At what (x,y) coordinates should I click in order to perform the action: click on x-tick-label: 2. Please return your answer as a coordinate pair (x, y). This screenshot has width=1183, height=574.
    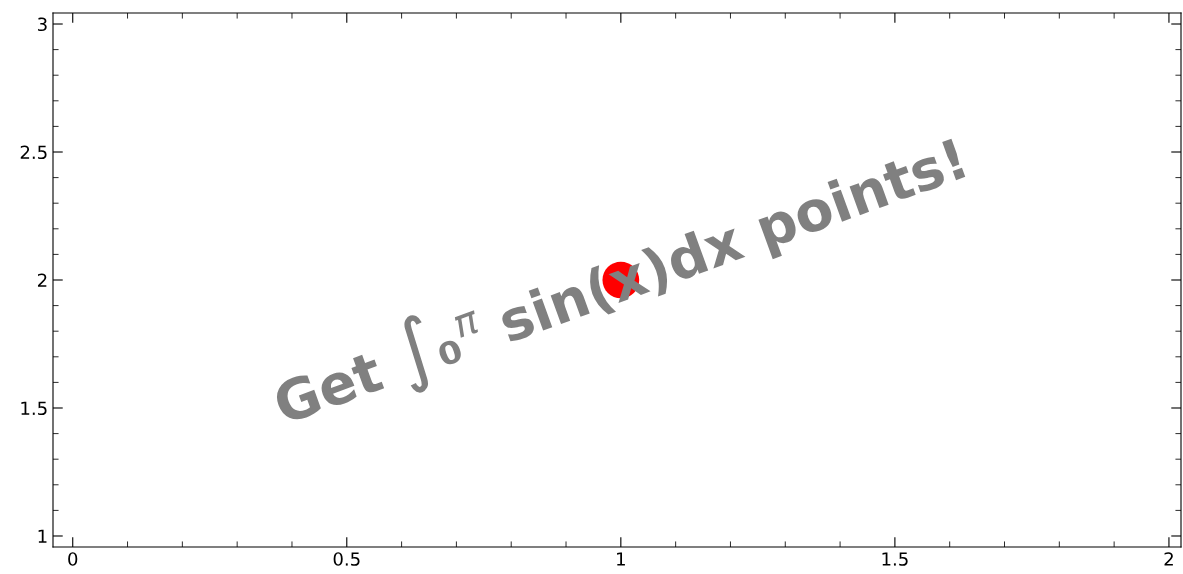
    Looking at the image, I should click on (1168, 559).